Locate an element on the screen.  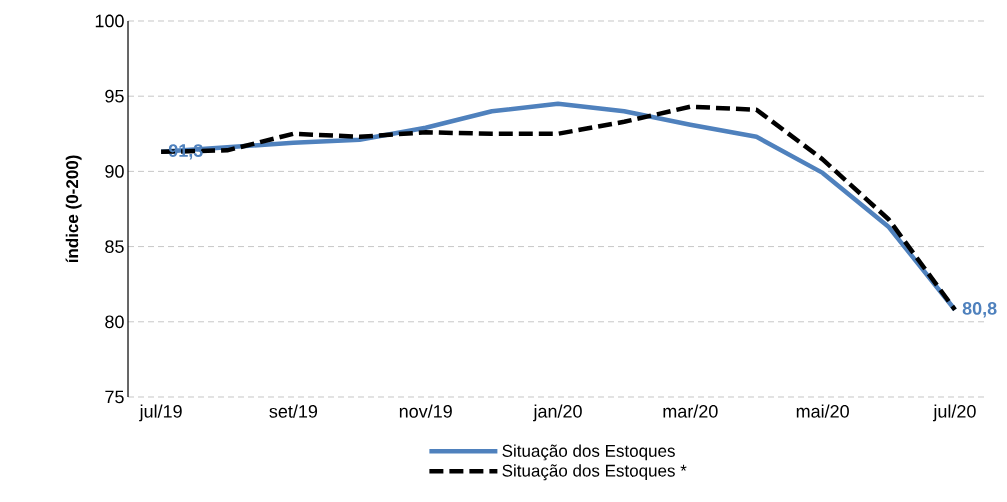
y-tick-label: 95 is located at coordinates (114, 96).